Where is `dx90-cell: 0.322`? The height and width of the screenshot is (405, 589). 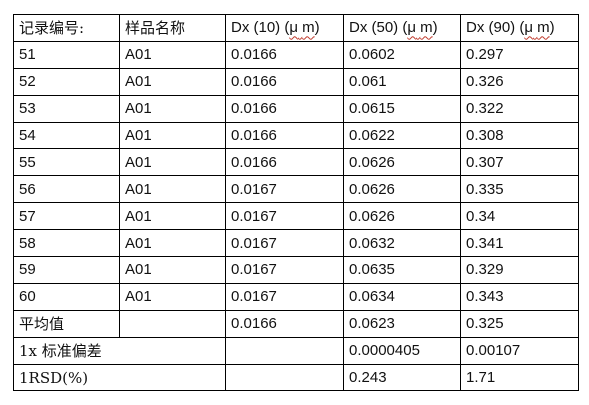
dx90-cell: 0.322 is located at coordinates (519, 108).